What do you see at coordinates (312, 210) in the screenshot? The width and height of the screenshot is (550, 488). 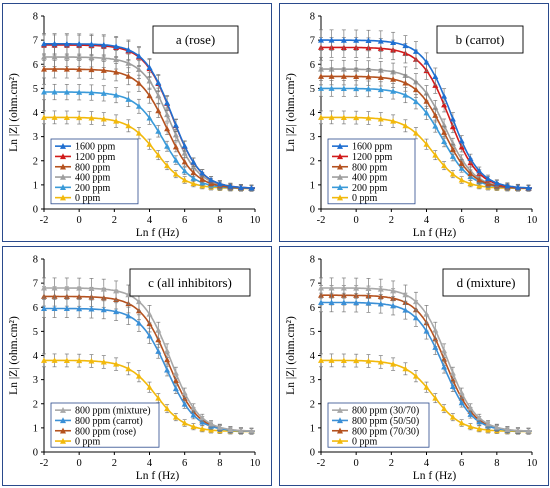 I see `p1-y-tick-label: 0` at bounding box center [312, 210].